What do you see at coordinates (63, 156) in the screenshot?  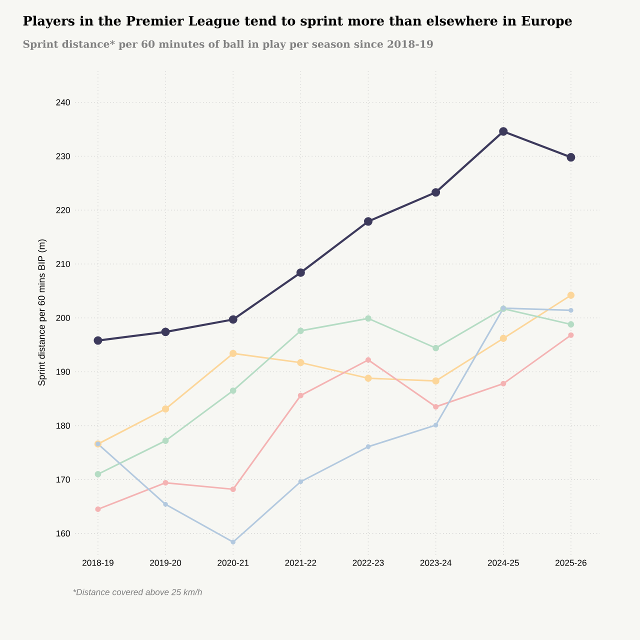 I see `y-tick-label: 230` at bounding box center [63, 156].